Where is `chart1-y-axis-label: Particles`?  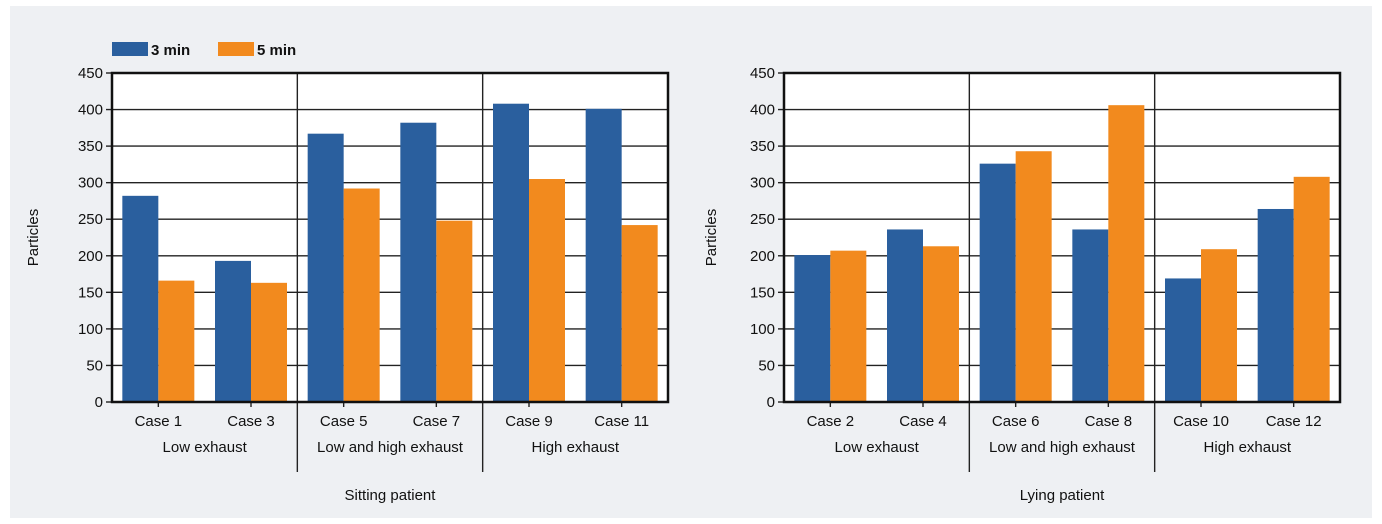 chart1-y-axis-label: Particles is located at coordinates (33, 238).